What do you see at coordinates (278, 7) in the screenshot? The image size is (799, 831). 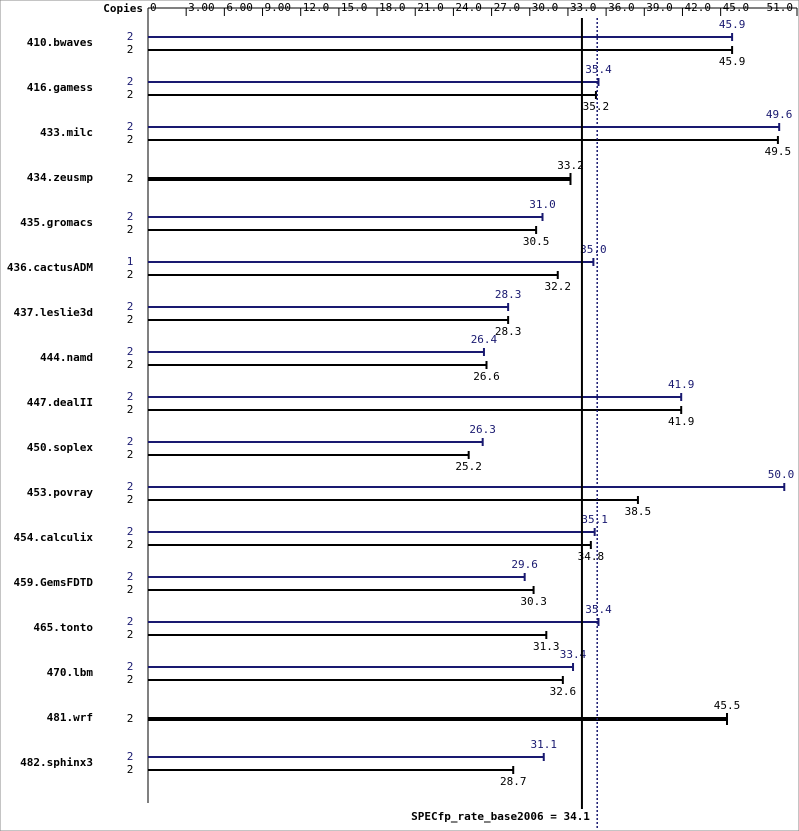 I see `x-tick-label: 9.00` at bounding box center [278, 7].